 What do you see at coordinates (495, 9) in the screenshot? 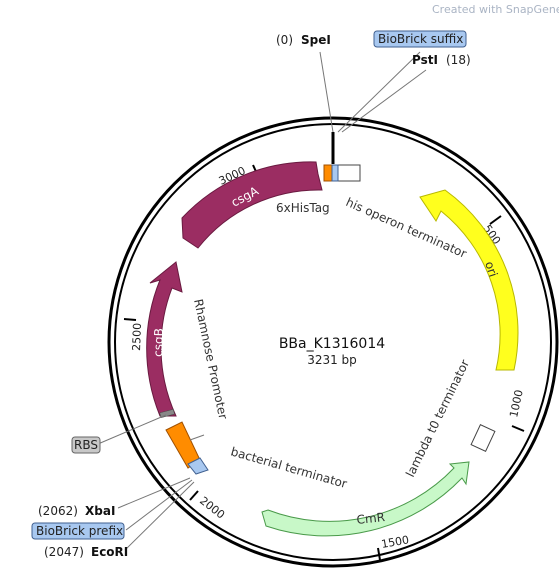
I see `snapgene-watermark: Created with SnapGene®` at bounding box center [495, 9].